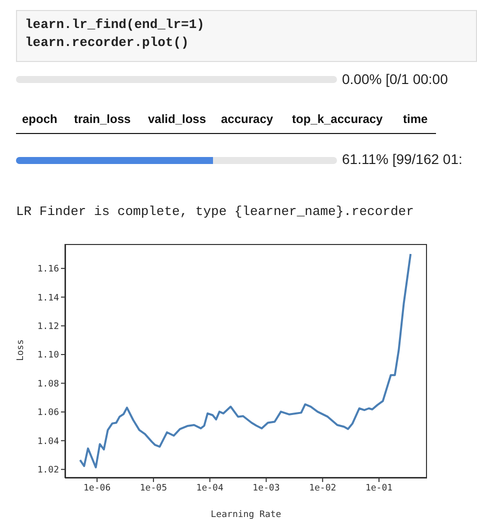 The image size is (477, 519). Describe the element at coordinates (415, 119) in the screenshot. I see `text: time` at that location.